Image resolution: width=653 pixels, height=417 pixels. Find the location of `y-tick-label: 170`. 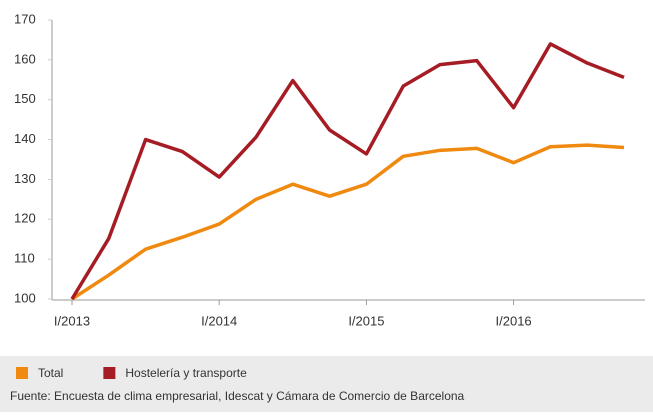

y-tick-label: 170 is located at coordinates (25, 18).